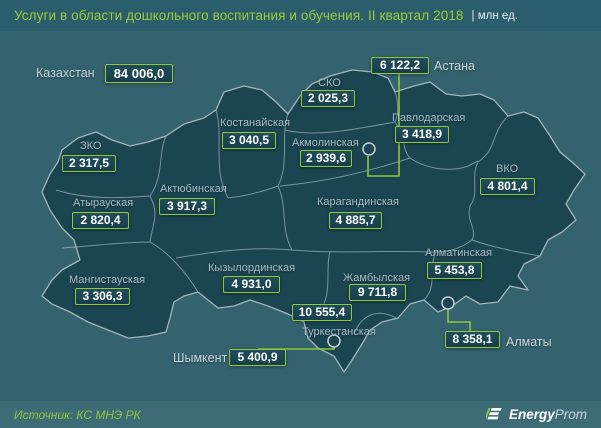  Describe the element at coordinates (429, 118) in the screenshot. I see `region-label-pavlodar: Павлодарская` at that location.